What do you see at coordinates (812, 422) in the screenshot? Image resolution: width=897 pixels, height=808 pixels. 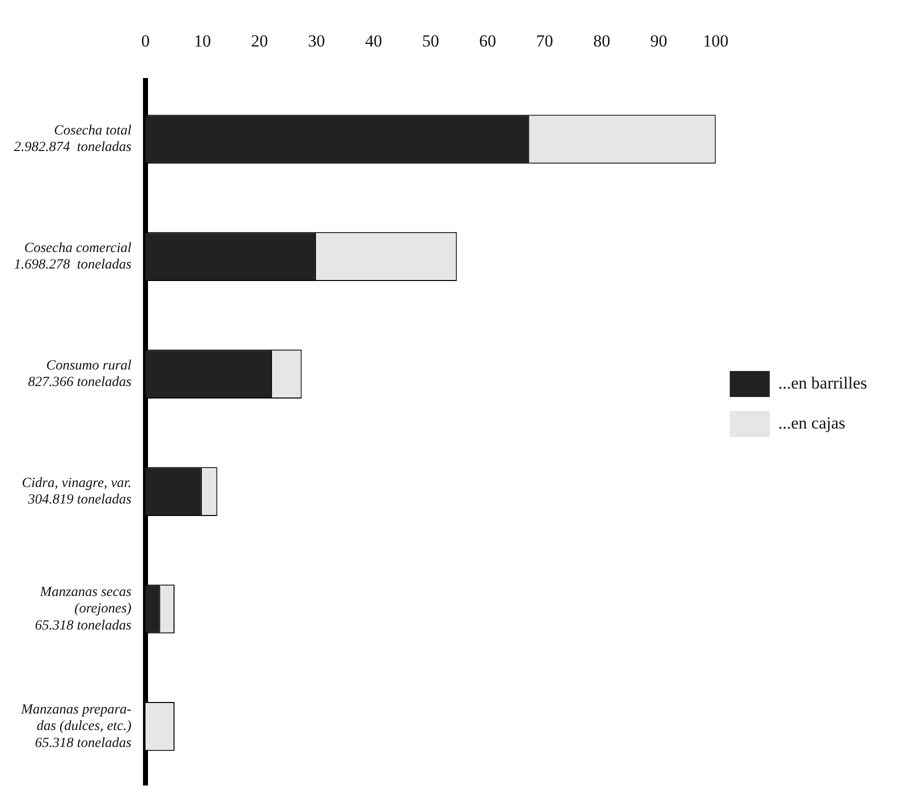 I see `legend-label: ...en cajas` at bounding box center [812, 422].